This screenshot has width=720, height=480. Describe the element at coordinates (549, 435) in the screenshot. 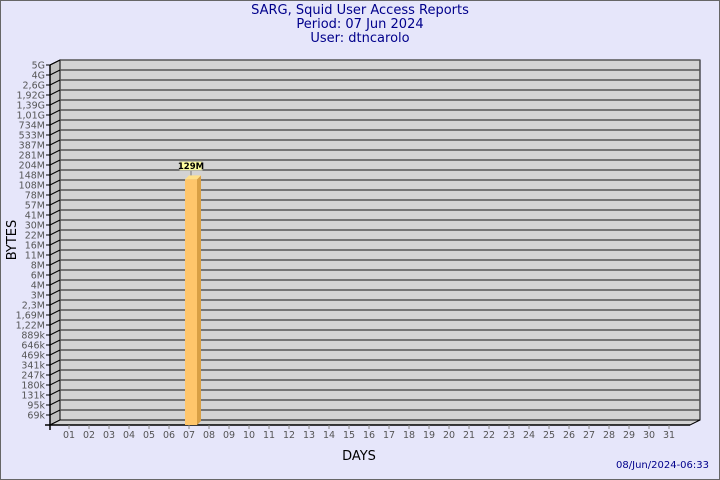

I see `x-tick-label: 25` at that location.